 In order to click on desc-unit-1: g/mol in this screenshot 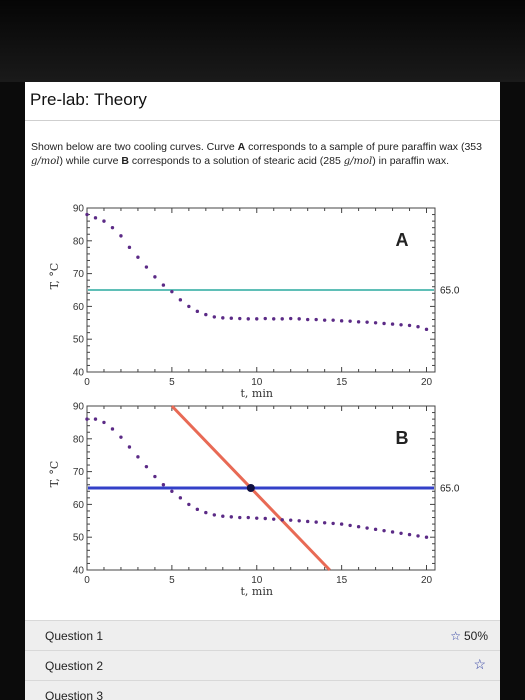, I will do `click(45, 161)`.